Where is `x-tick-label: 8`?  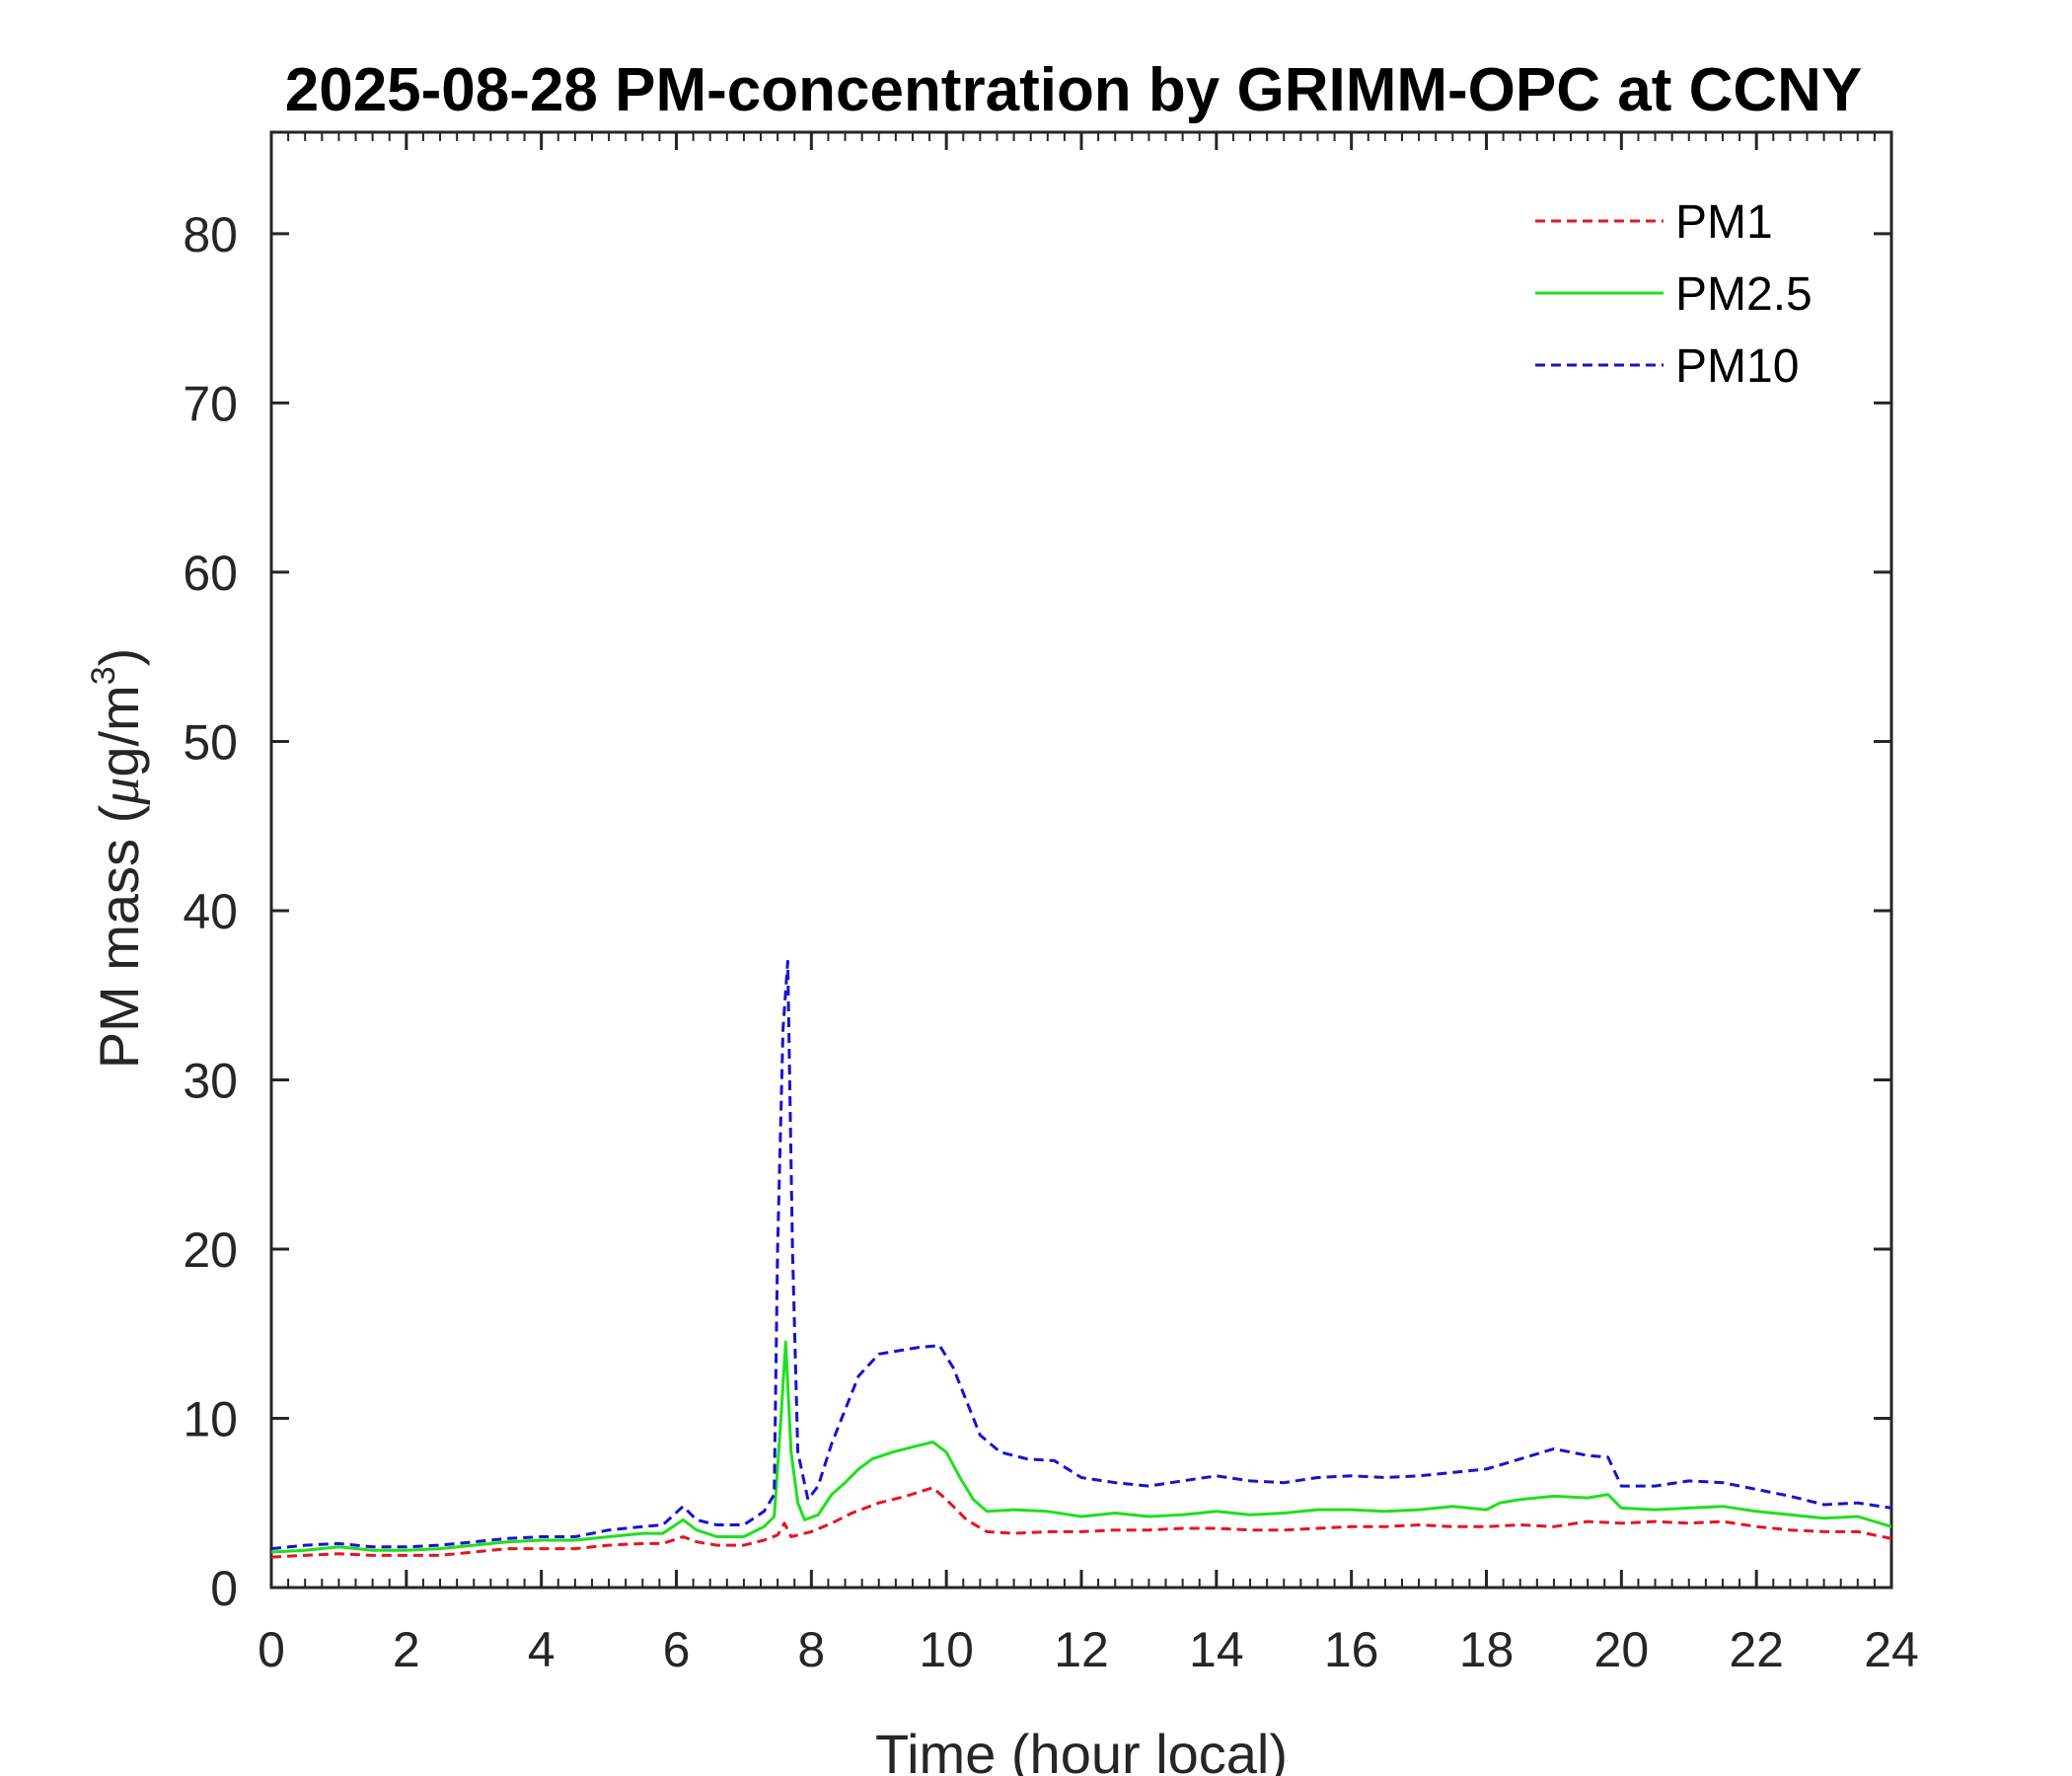
x-tick-label: 8 is located at coordinates (811, 1650).